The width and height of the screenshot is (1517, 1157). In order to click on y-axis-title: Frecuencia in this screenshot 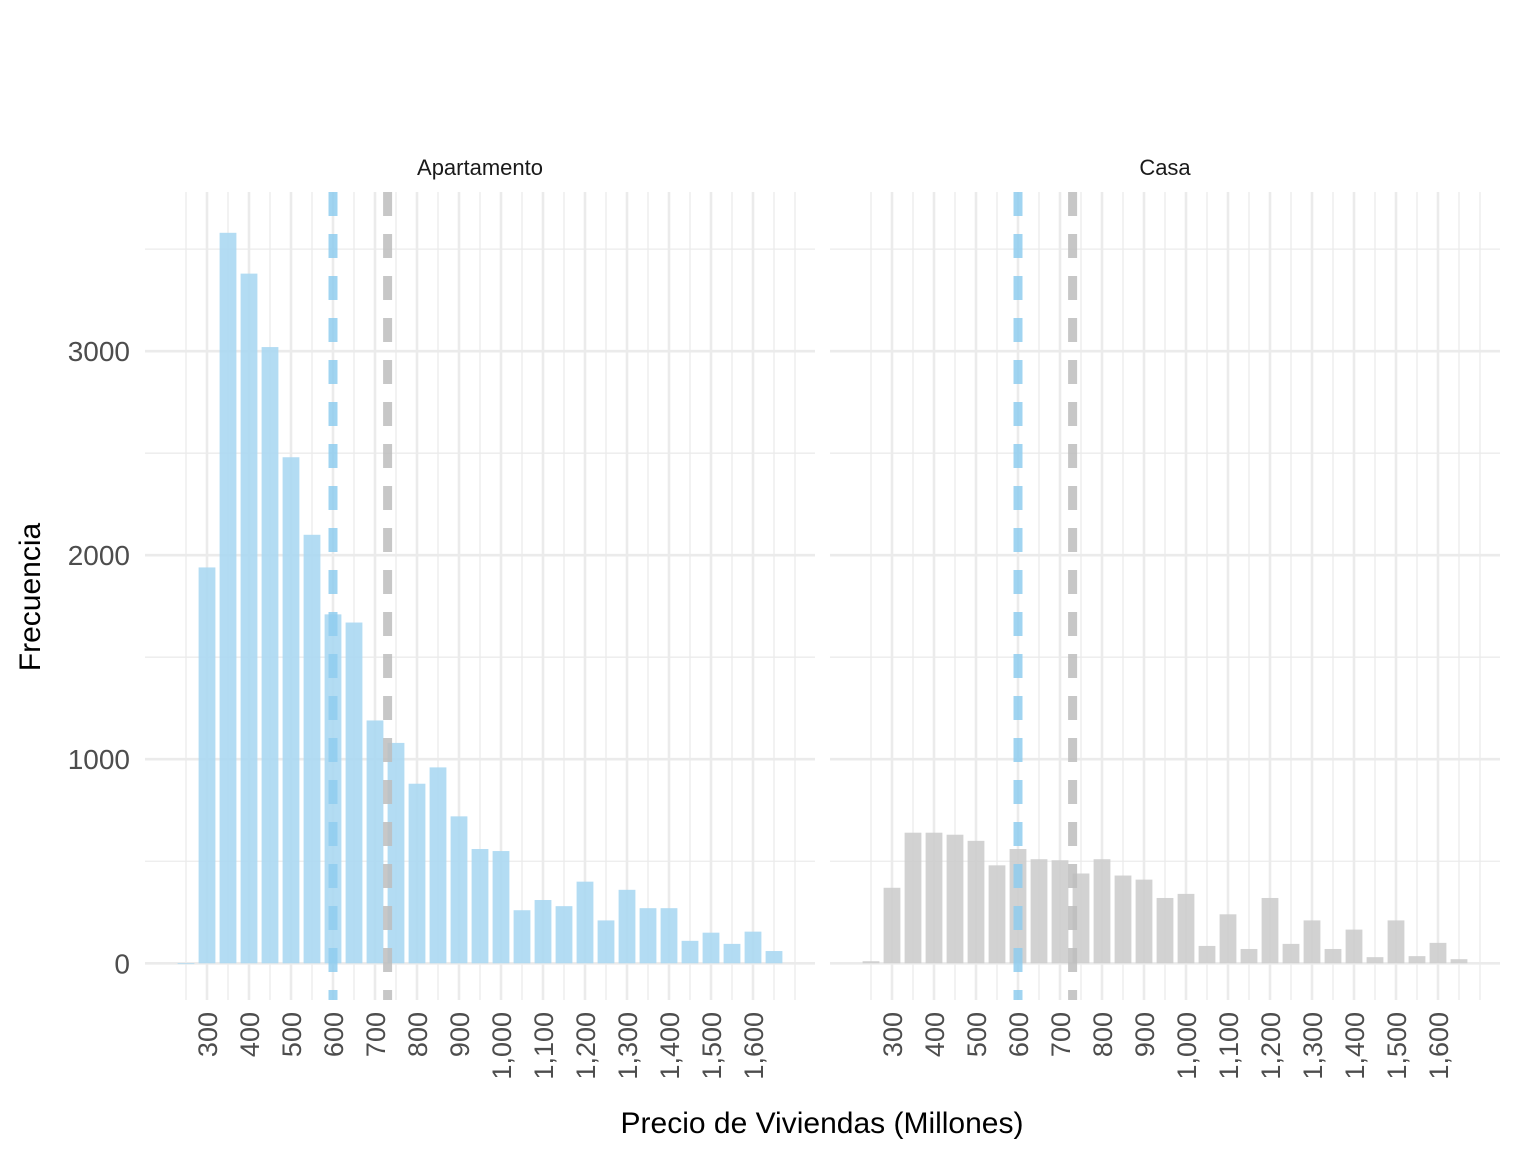, I will do `click(30, 596)`.